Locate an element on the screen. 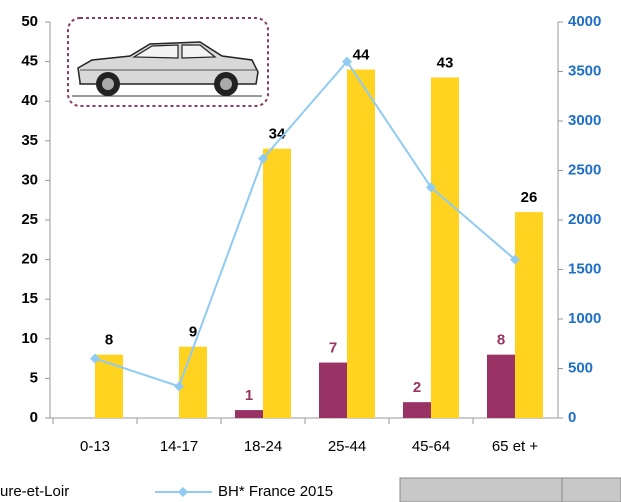 Image resolution: width=621 pixels, height=502 pixels. y2-tick-label: 500 is located at coordinates (580, 367).